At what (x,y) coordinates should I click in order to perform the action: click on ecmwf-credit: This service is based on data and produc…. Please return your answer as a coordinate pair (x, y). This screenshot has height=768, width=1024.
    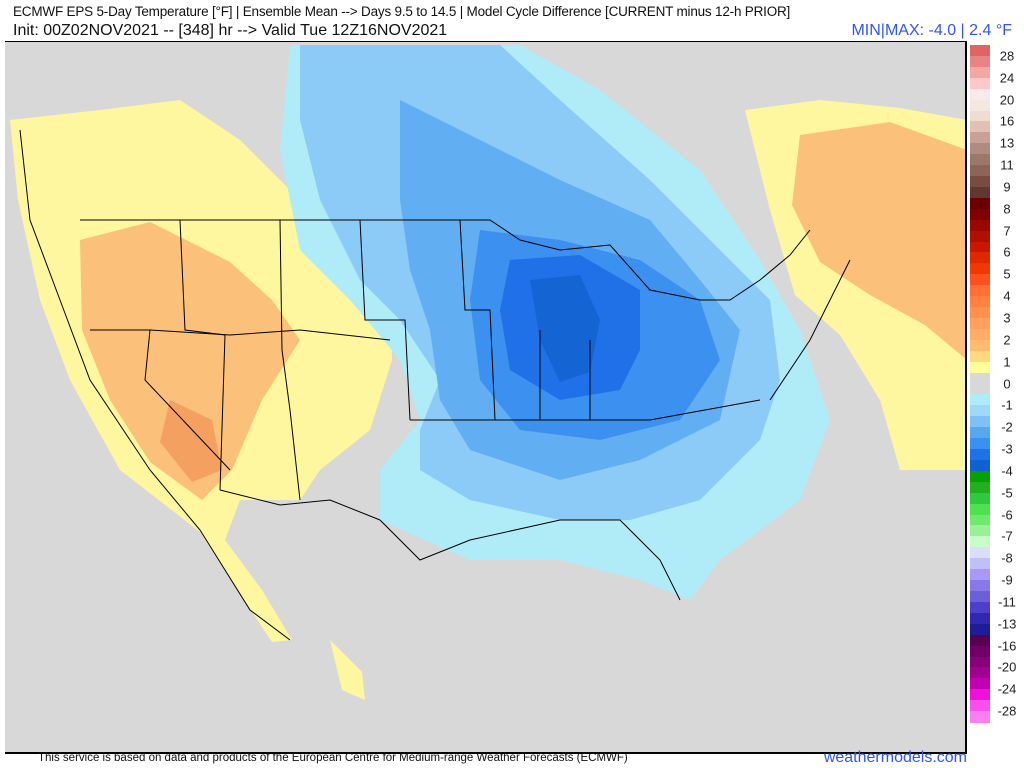
    Looking at the image, I should click on (333, 758).